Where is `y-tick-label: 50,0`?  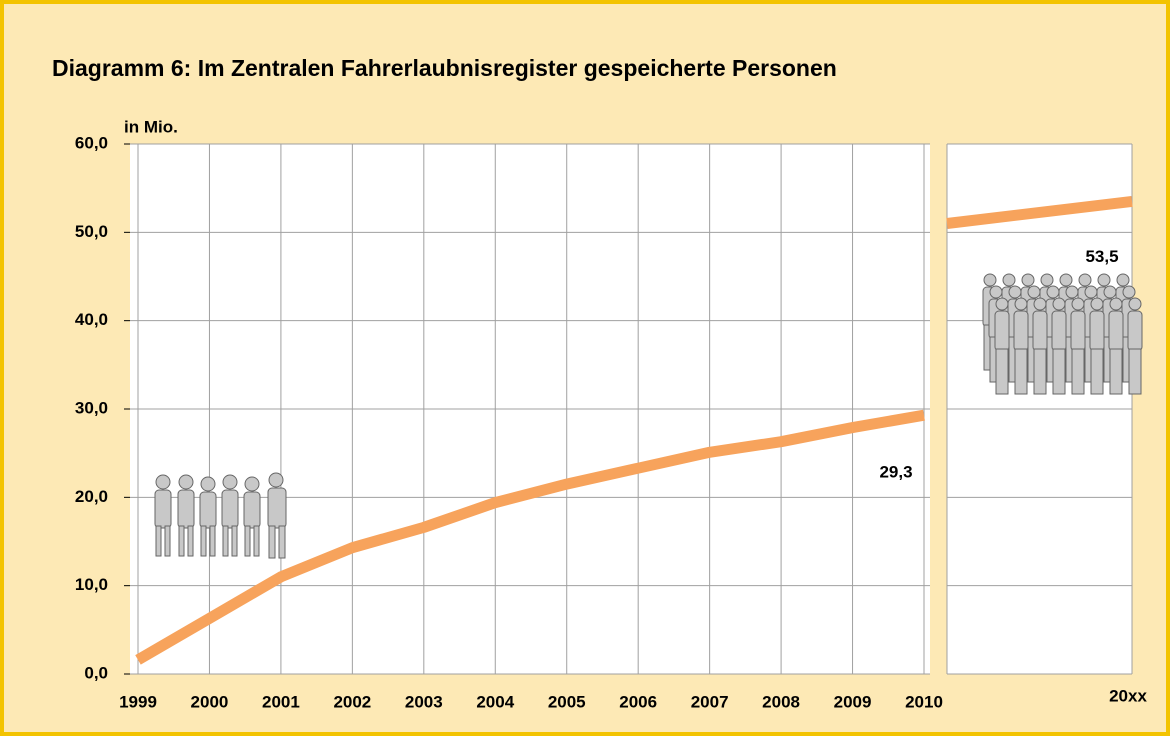 y-tick-label: 50,0 is located at coordinates (91, 231).